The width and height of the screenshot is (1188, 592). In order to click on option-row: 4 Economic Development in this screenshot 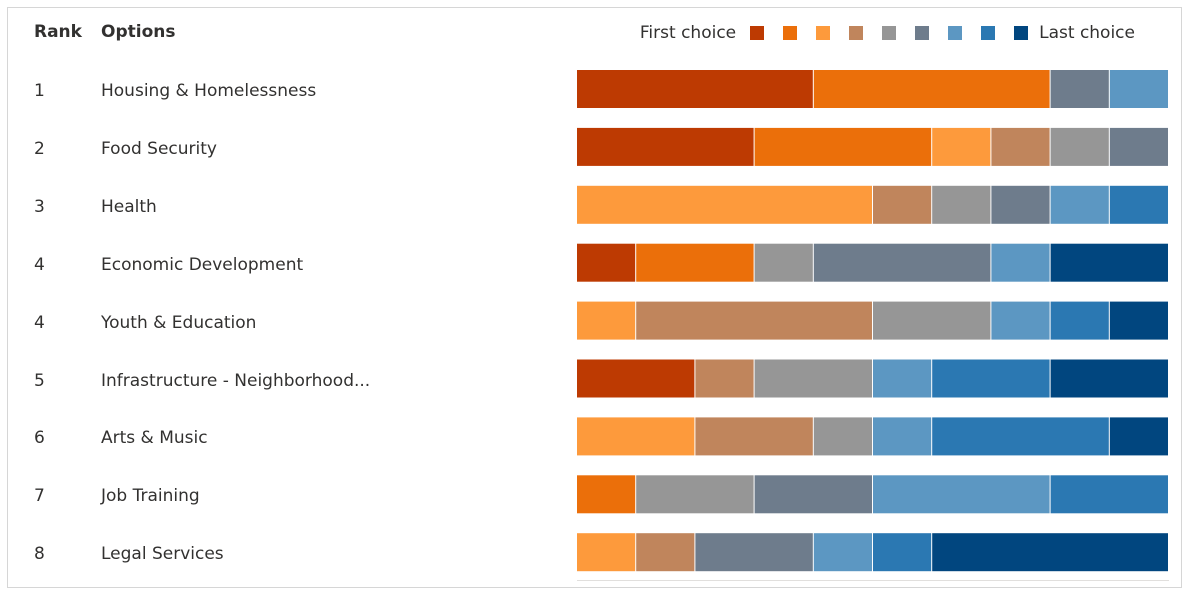, I will do `click(280, 266)`.